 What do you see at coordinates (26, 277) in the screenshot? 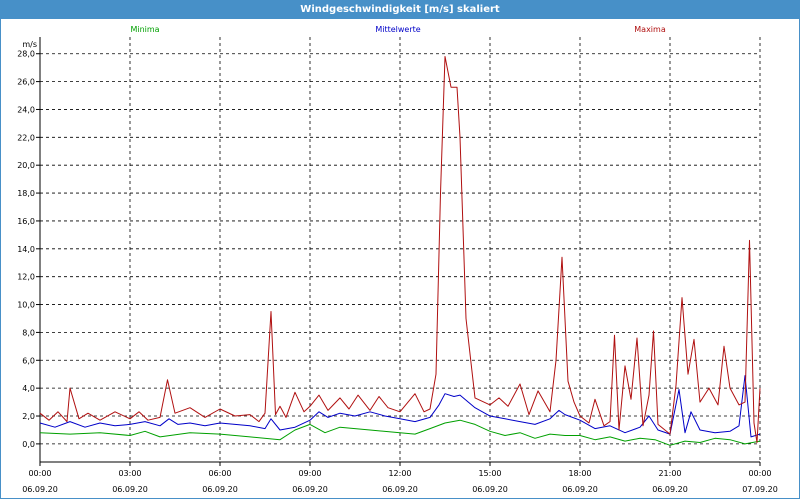
I see `y-tick-label: 12,0` at bounding box center [26, 277].